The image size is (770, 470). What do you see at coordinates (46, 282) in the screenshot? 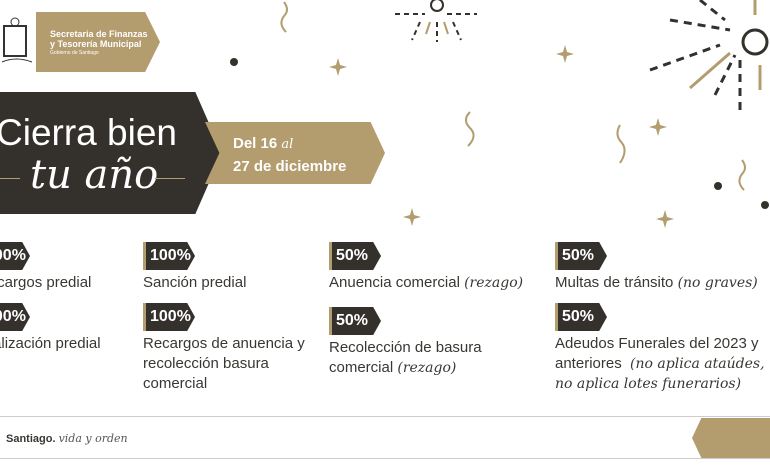
I see `discount-item-label: Recargos predial` at bounding box center [46, 282].